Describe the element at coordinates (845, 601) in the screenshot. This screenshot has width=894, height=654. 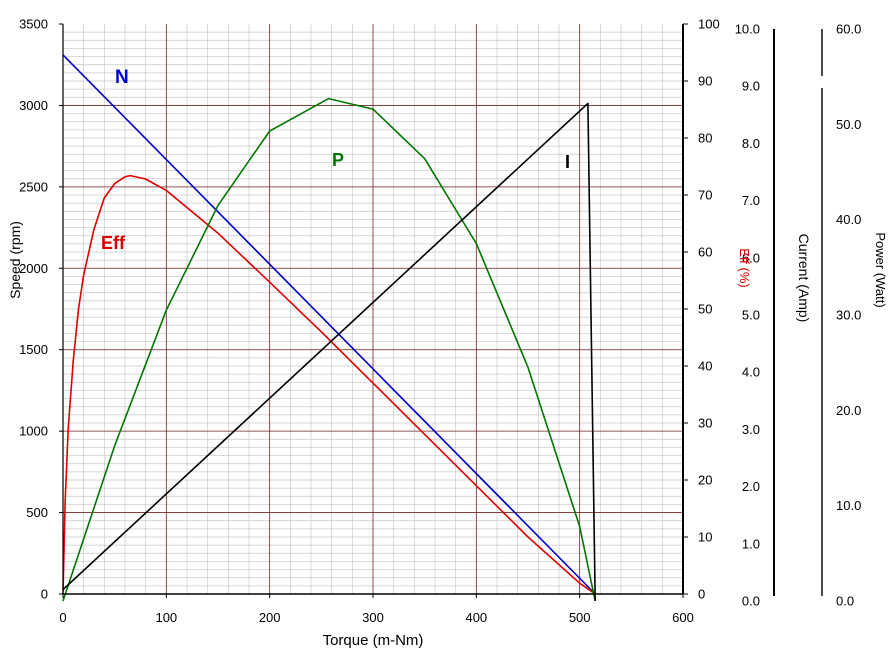
I see `power-tick-label: 0.0` at that location.